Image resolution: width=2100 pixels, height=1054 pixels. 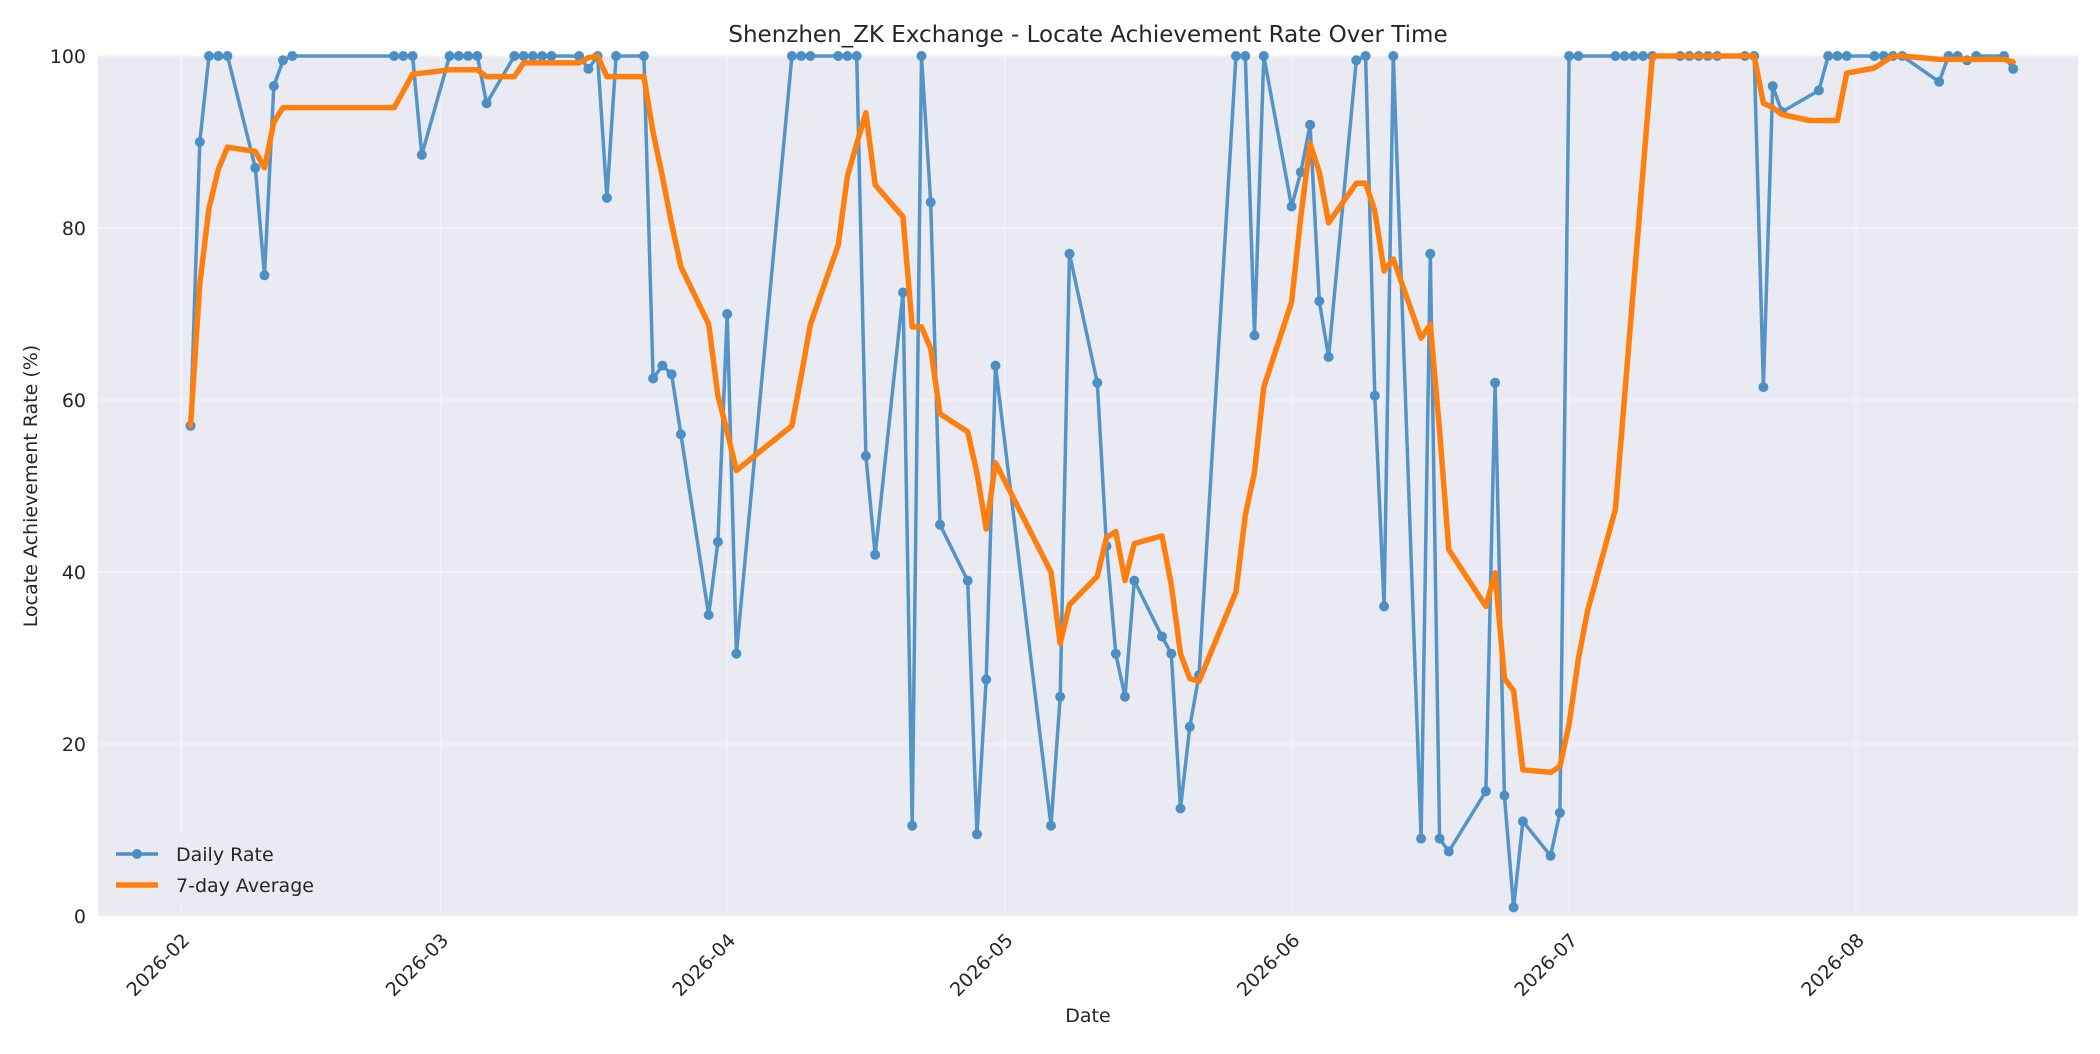 I want to click on y-tick-label: 20, so click(x=74, y=745).